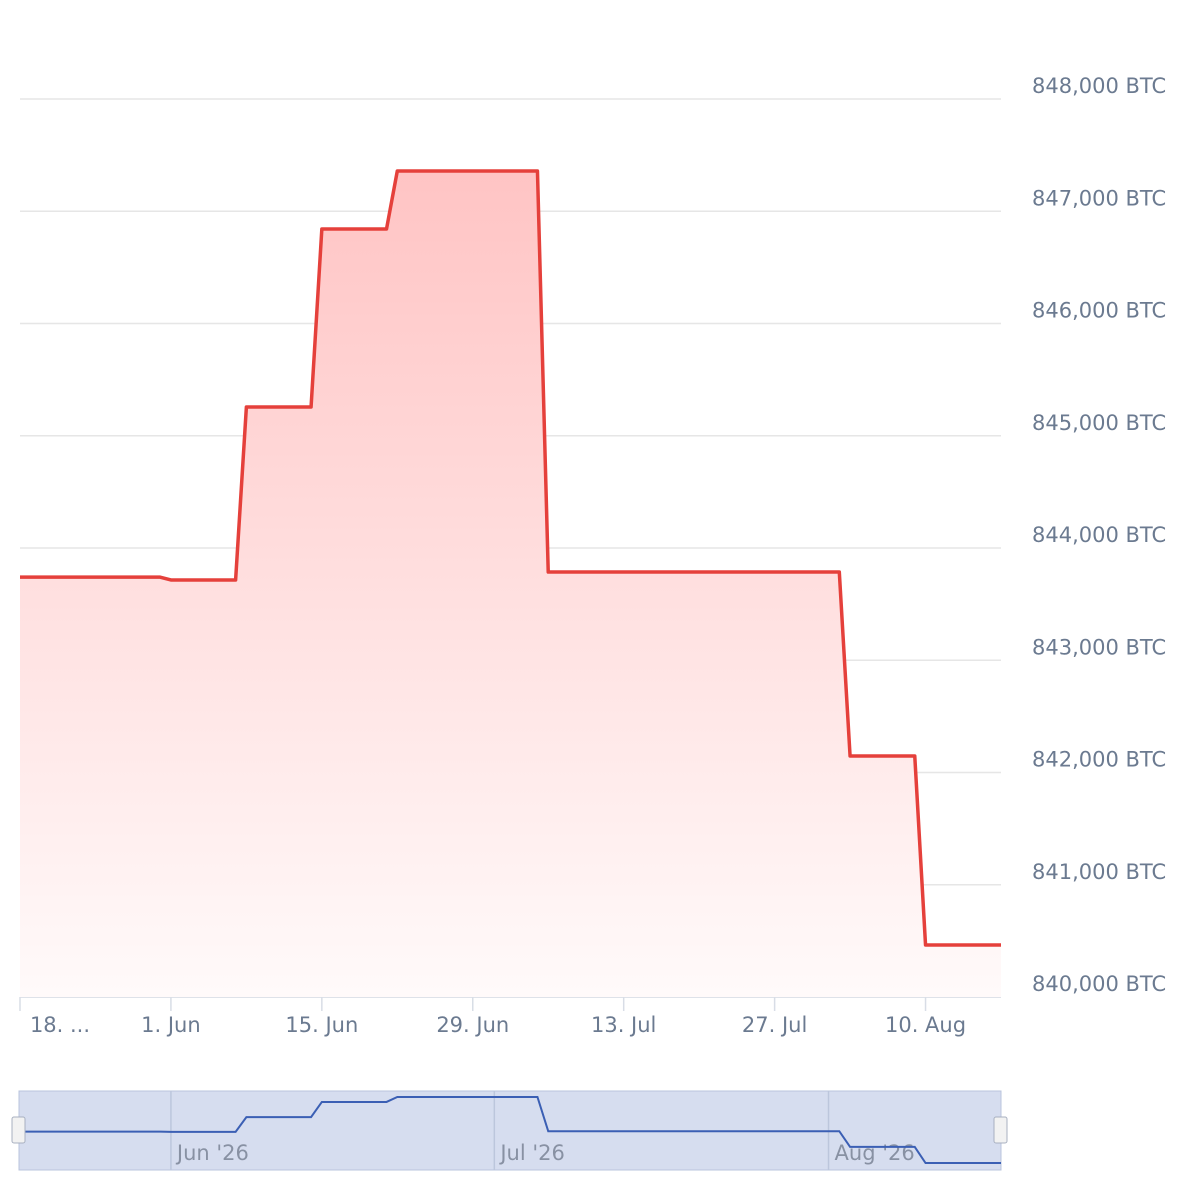  What do you see at coordinates (1099, 535) in the screenshot?
I see `y-tick-label: 844,000 BTC` at bounding box center [1099, 535].